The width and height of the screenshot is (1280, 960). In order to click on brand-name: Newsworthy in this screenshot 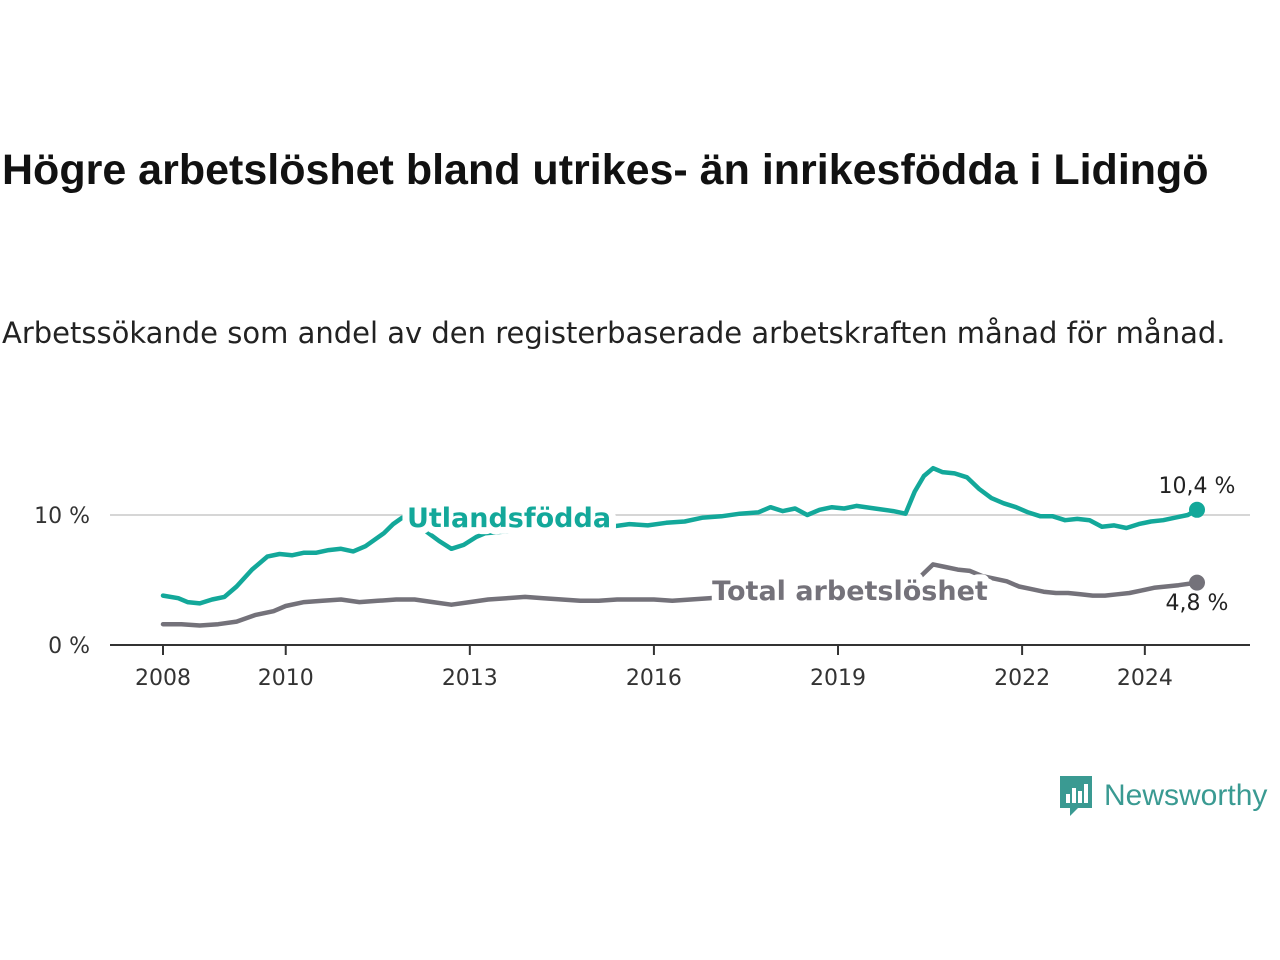, I will do `click(1186, 795)`.